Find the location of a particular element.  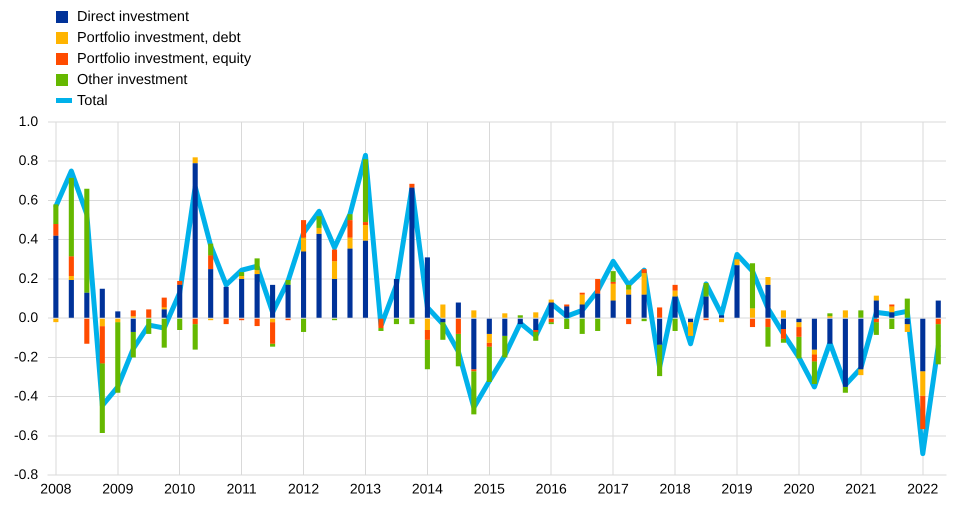

x-tick-label: 2011 is located at coordinates (241, 488).